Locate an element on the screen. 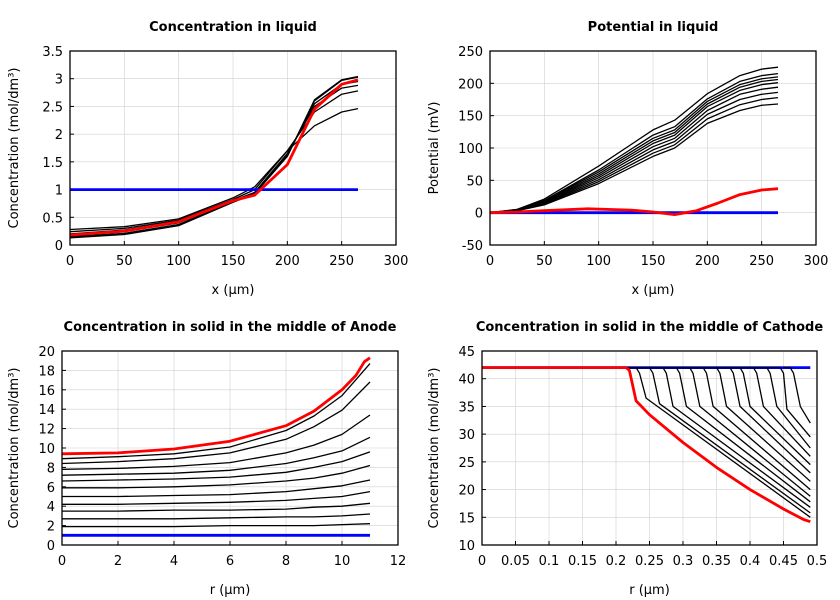 The width and height of the screenshot is (840, 600). x-tick-label: 2 is located at coordinates (118, 561).